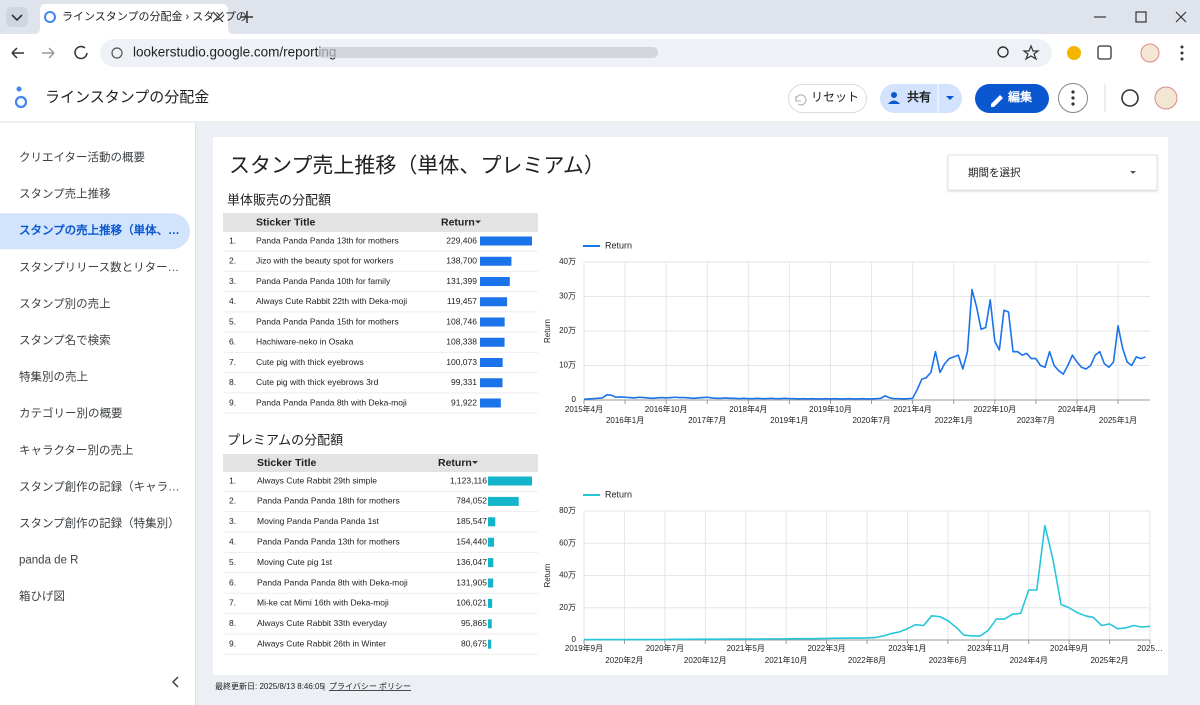  What do you see at coordinates (53, 377) in the screenshot?
I see `nav-item: 特集別の売上` at bounding box center [53, 377].